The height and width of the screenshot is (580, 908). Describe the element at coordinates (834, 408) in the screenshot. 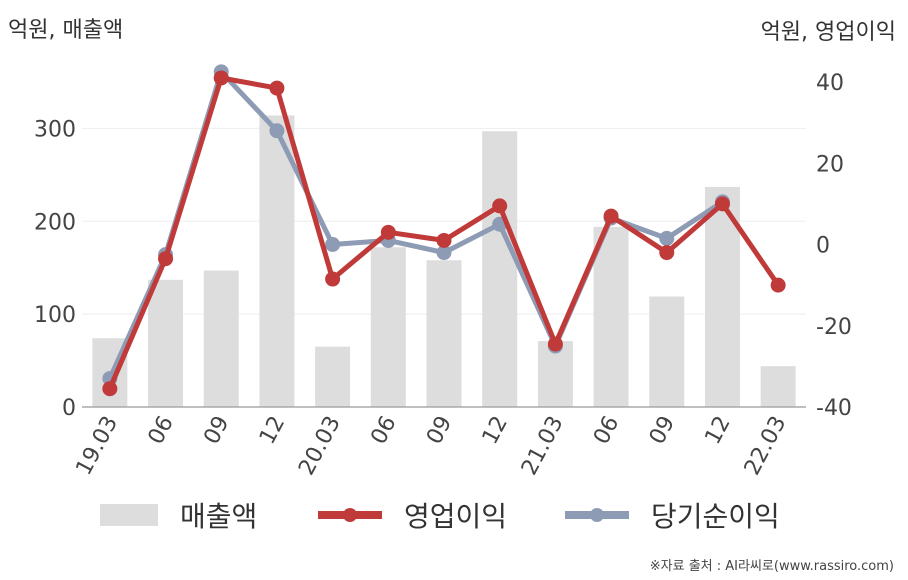

I see `y-right-tick-label: -40` at that location.